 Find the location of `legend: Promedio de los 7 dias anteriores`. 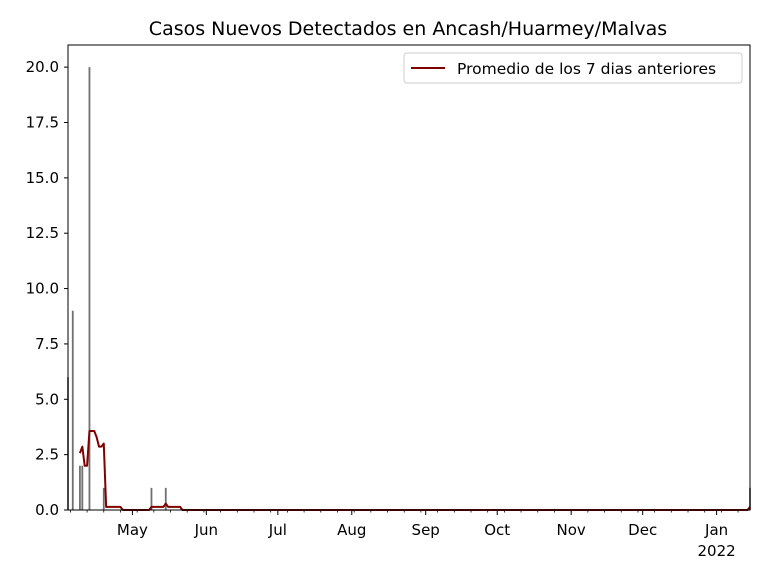

legend: Promedio de los 7 dias anteriores is located at coordinates (573, 68).